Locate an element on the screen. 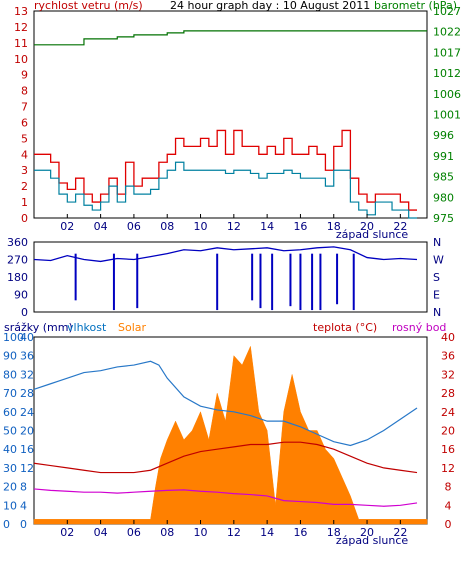  series-line-gust is located at coordinates (226, 170).